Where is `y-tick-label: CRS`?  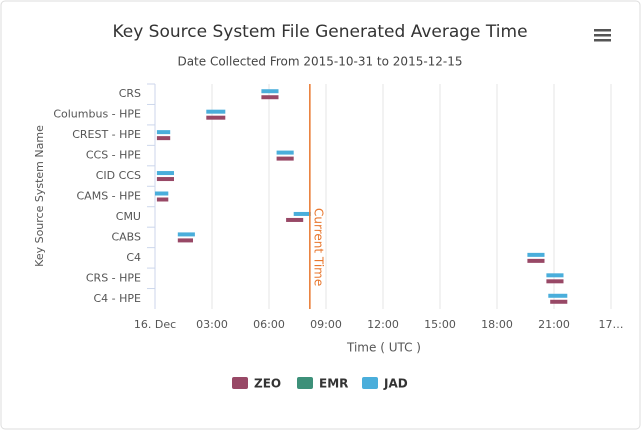
y-tick-label: CRS is located at coordinates (130, 93).